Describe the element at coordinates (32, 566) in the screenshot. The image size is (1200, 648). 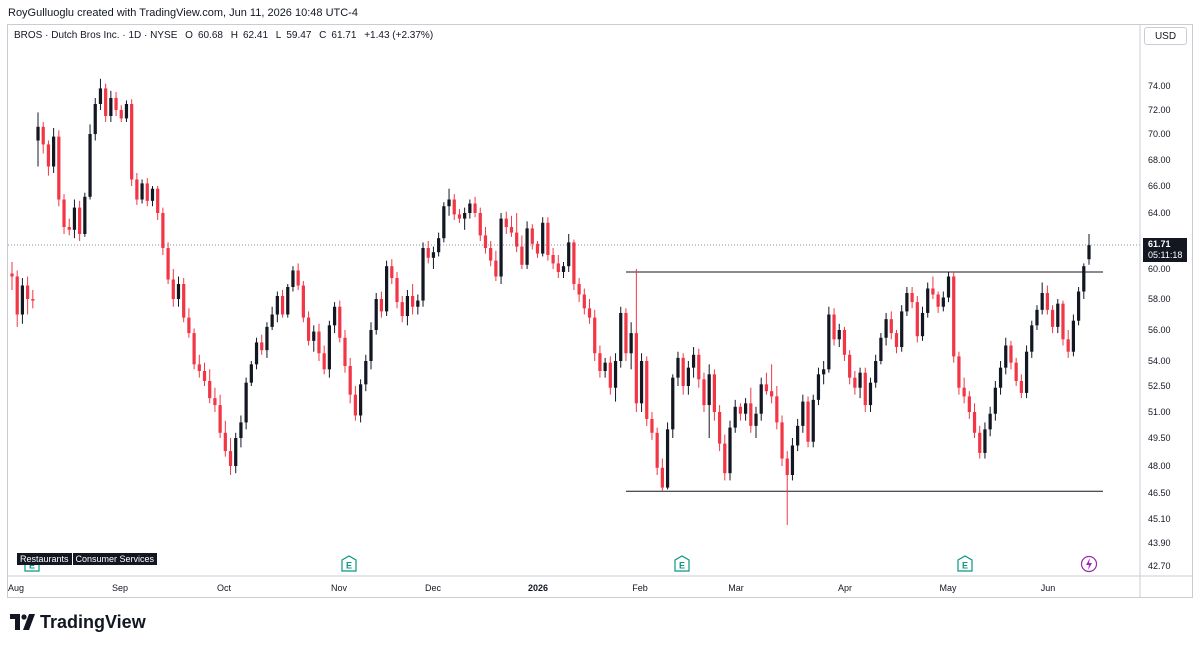
I see `earnings-marker-letter: E` at that location.